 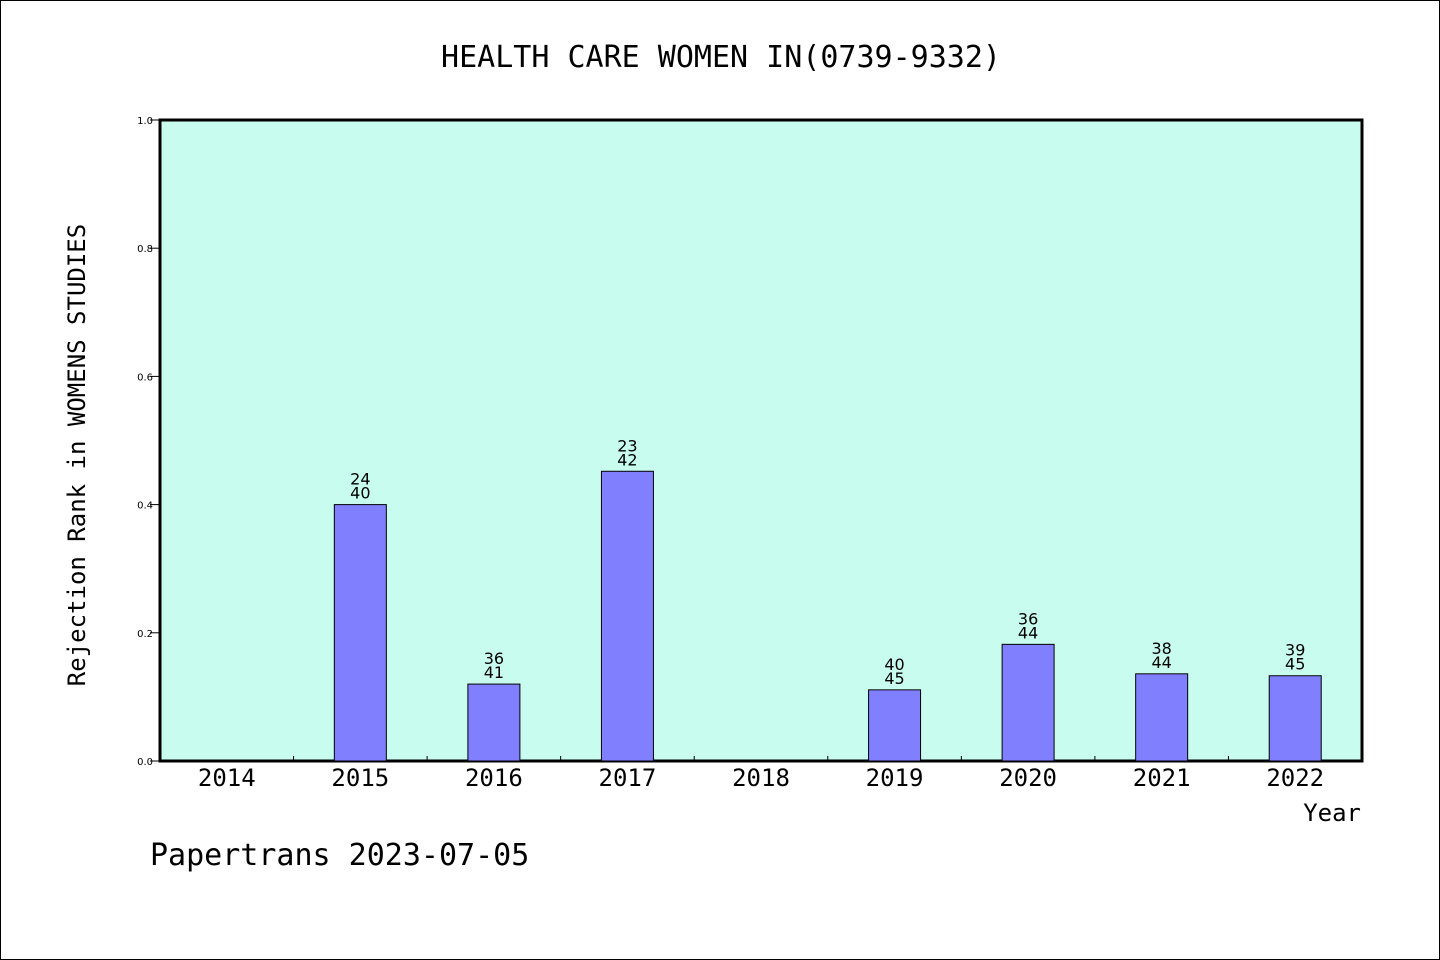 What do you see at coordinates (494, 672) in the screenshot?
I see `data-label-total: 41` at bounding box center [494, 672].